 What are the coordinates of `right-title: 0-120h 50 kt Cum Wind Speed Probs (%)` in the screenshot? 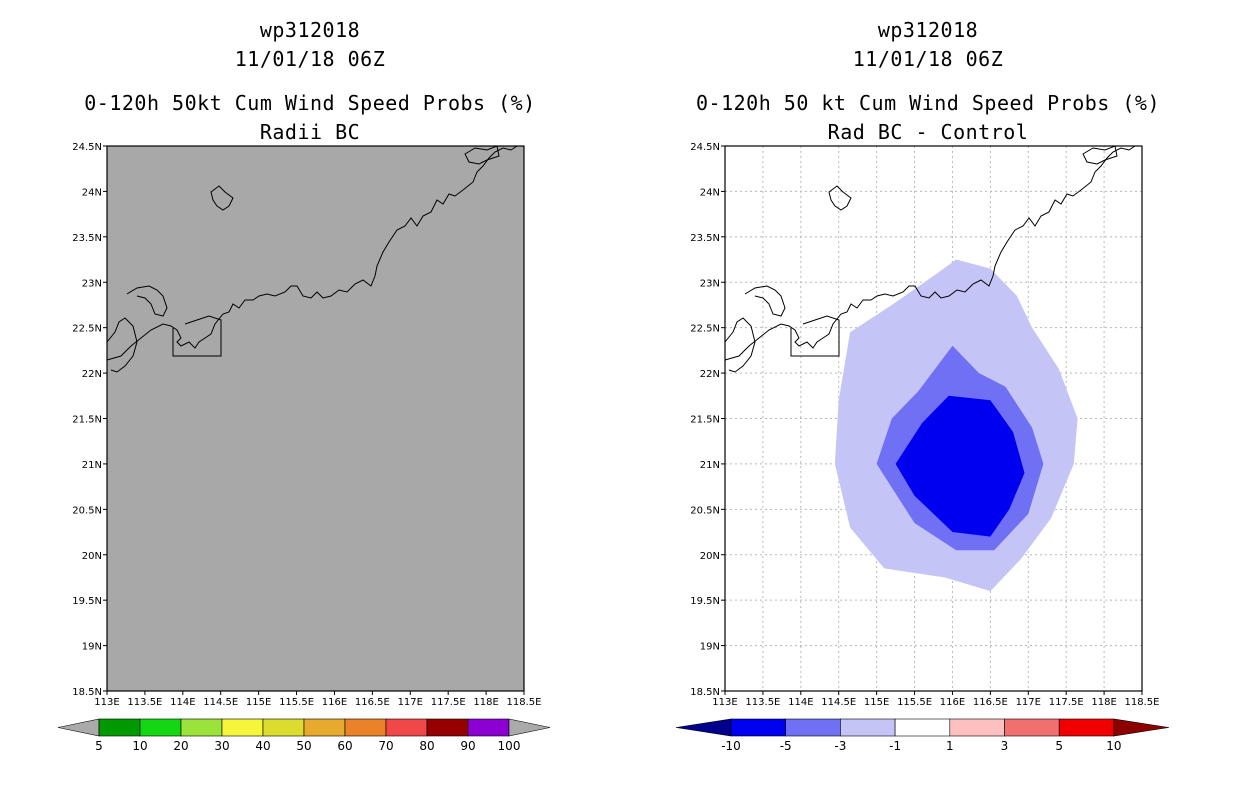 It's located at (928, 103).